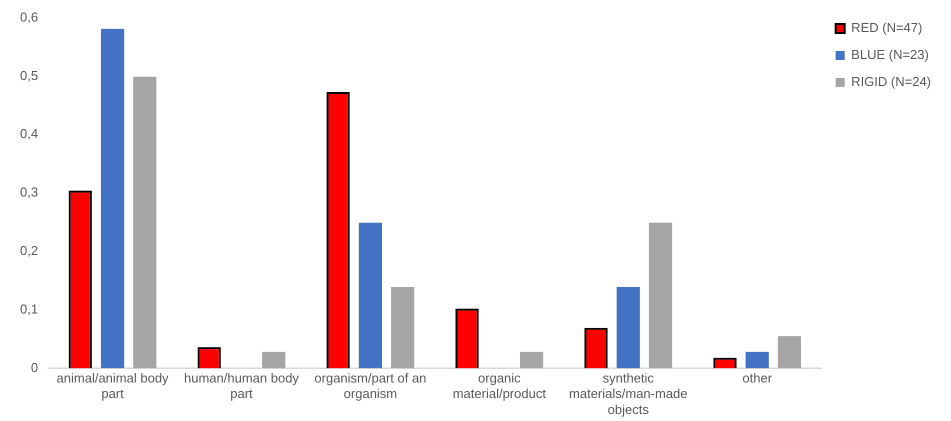 The height and width of the screenshot is (421, 951). Describe the element at coordinates (757, 378) in the screenshot. I see `x-tick-label: other` at that location.